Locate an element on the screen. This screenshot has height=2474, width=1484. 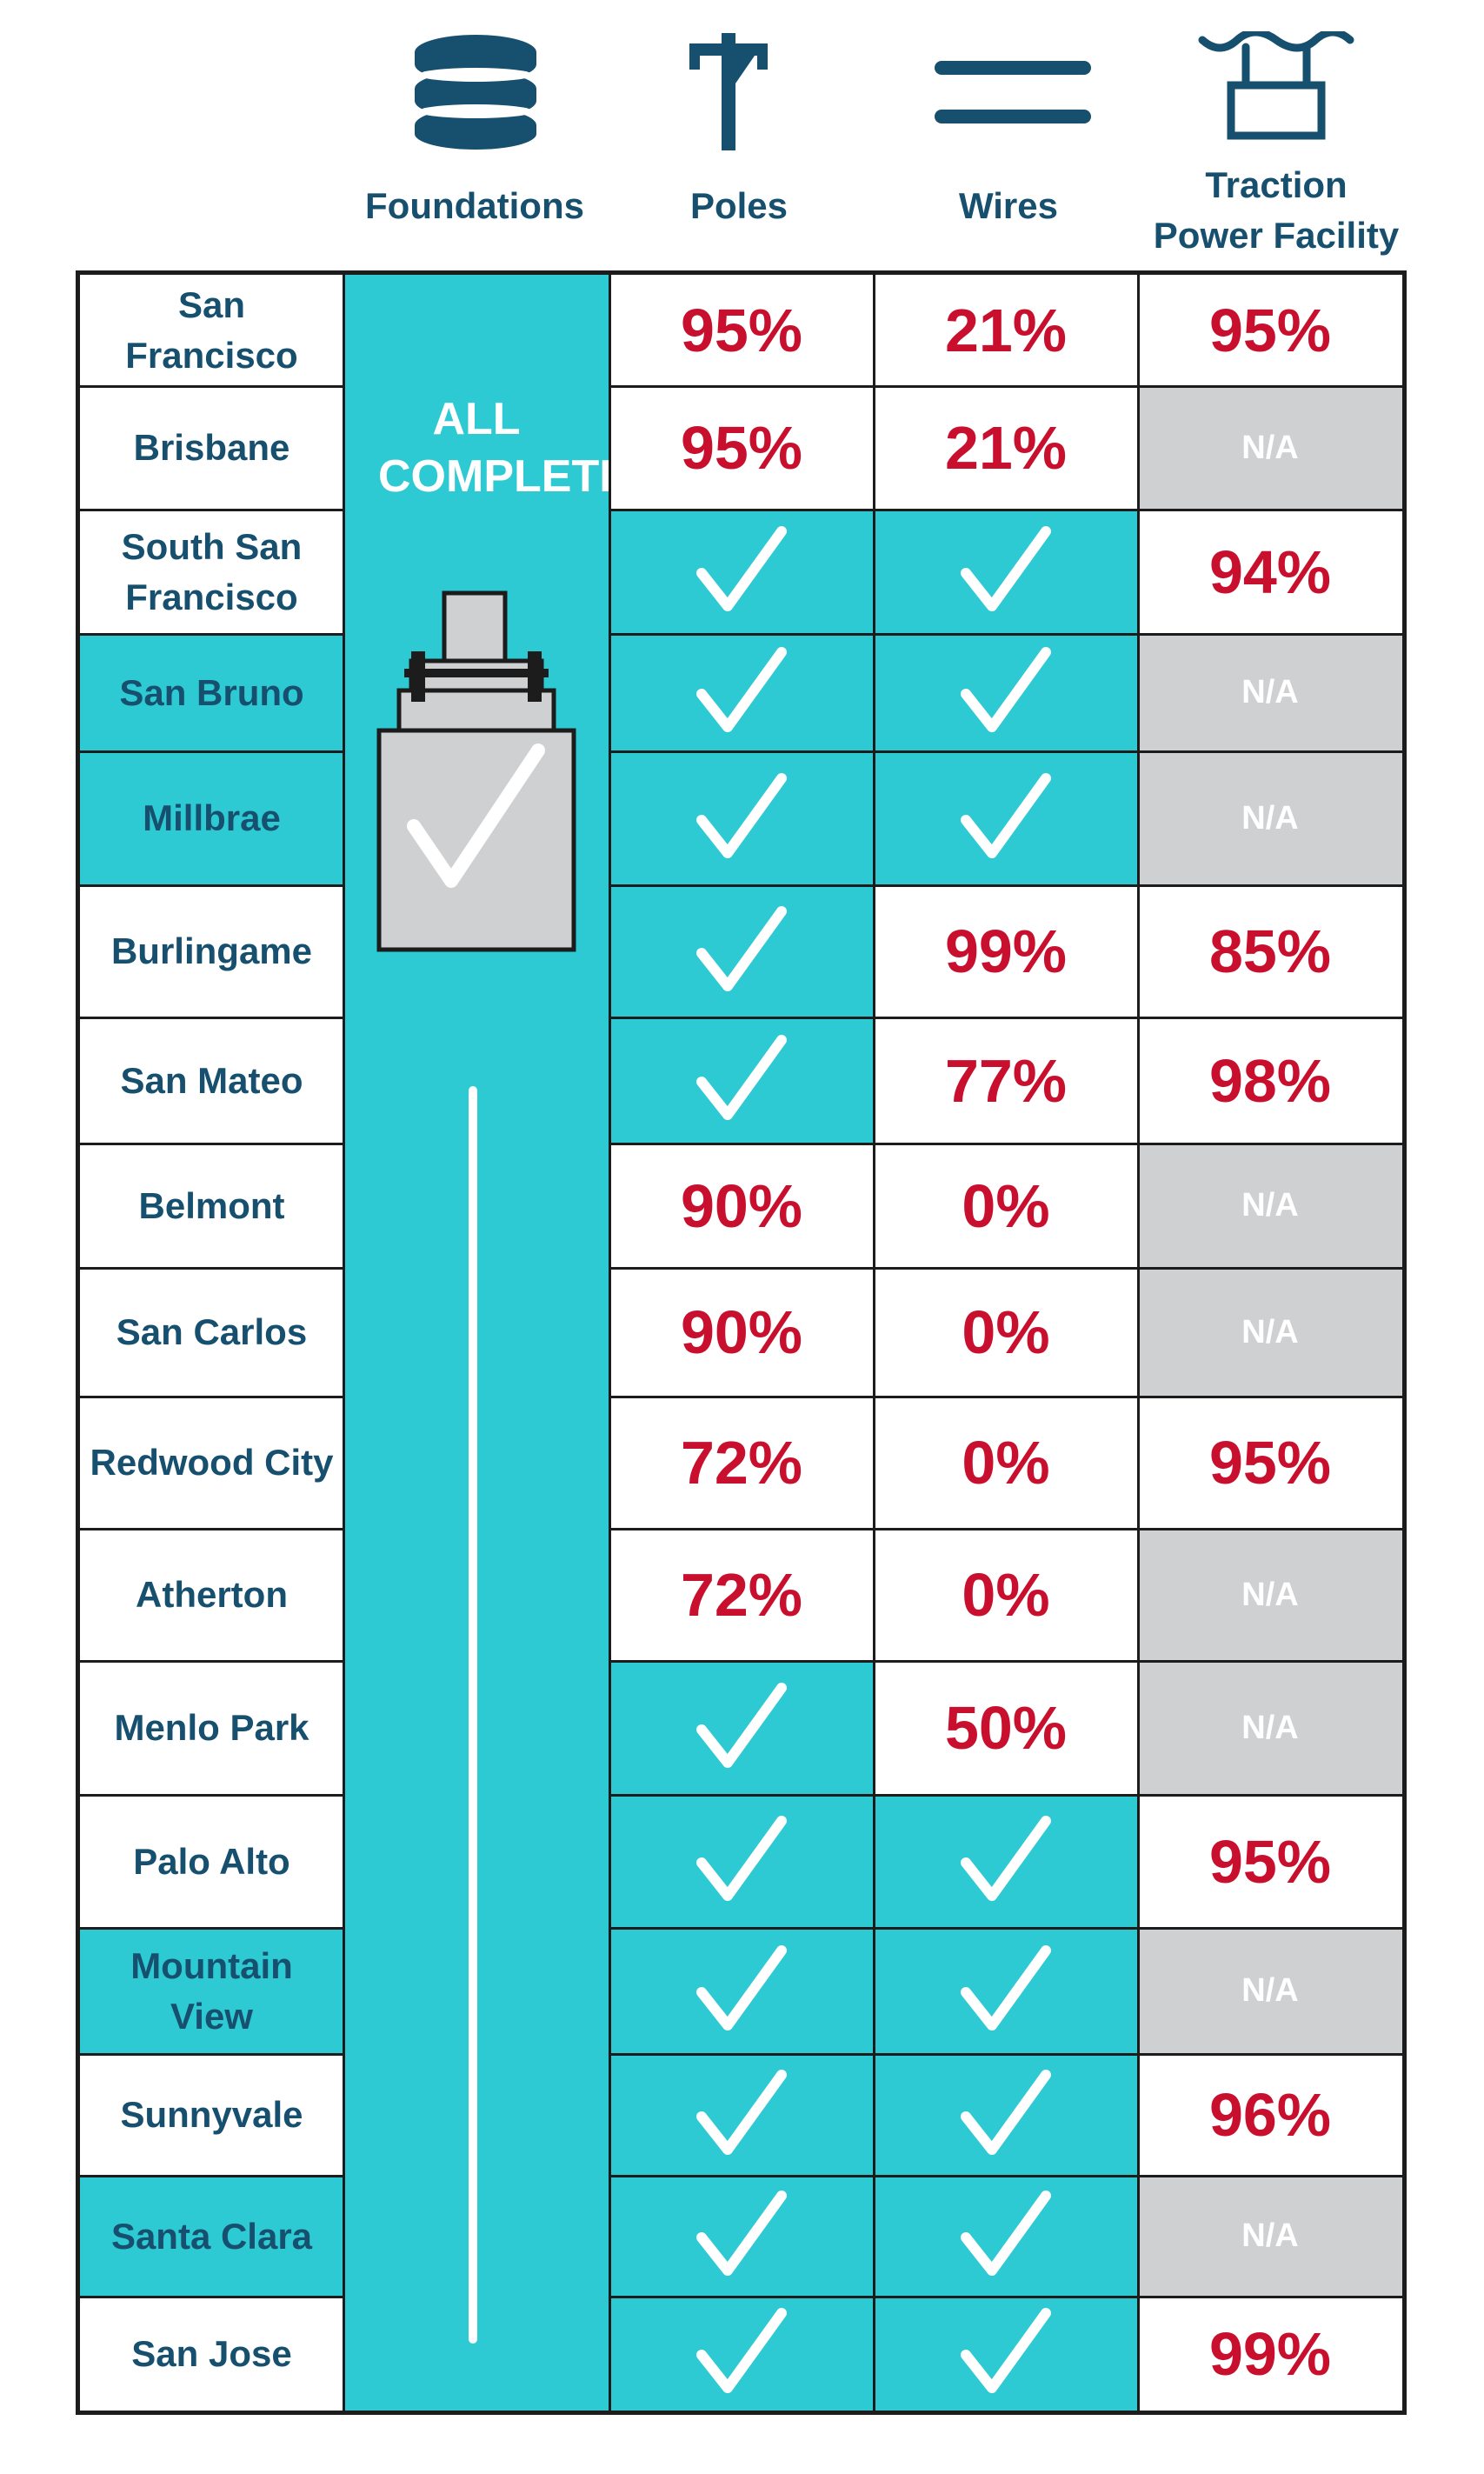
pole-foundation-check-icon is located at coordinates (476, 771).